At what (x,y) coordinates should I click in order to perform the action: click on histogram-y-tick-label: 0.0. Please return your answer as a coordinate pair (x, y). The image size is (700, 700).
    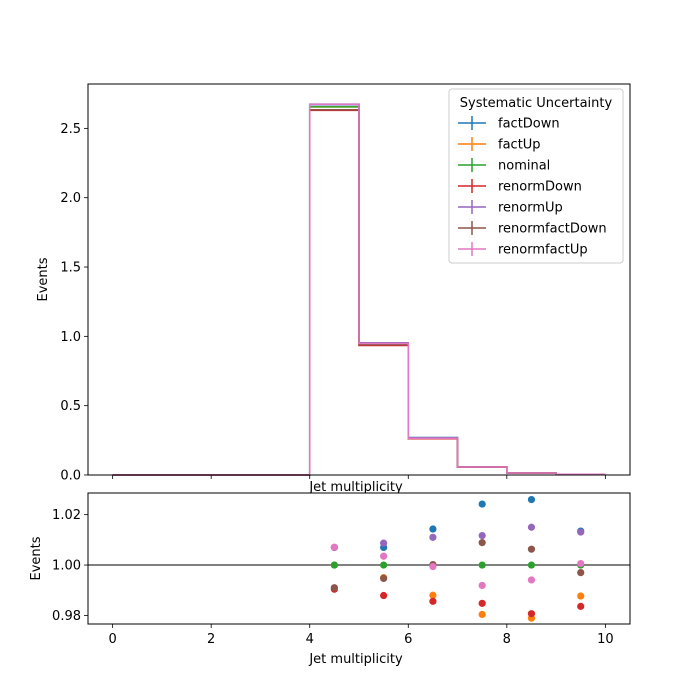
    Looking at the image, I should click on (70, 476).